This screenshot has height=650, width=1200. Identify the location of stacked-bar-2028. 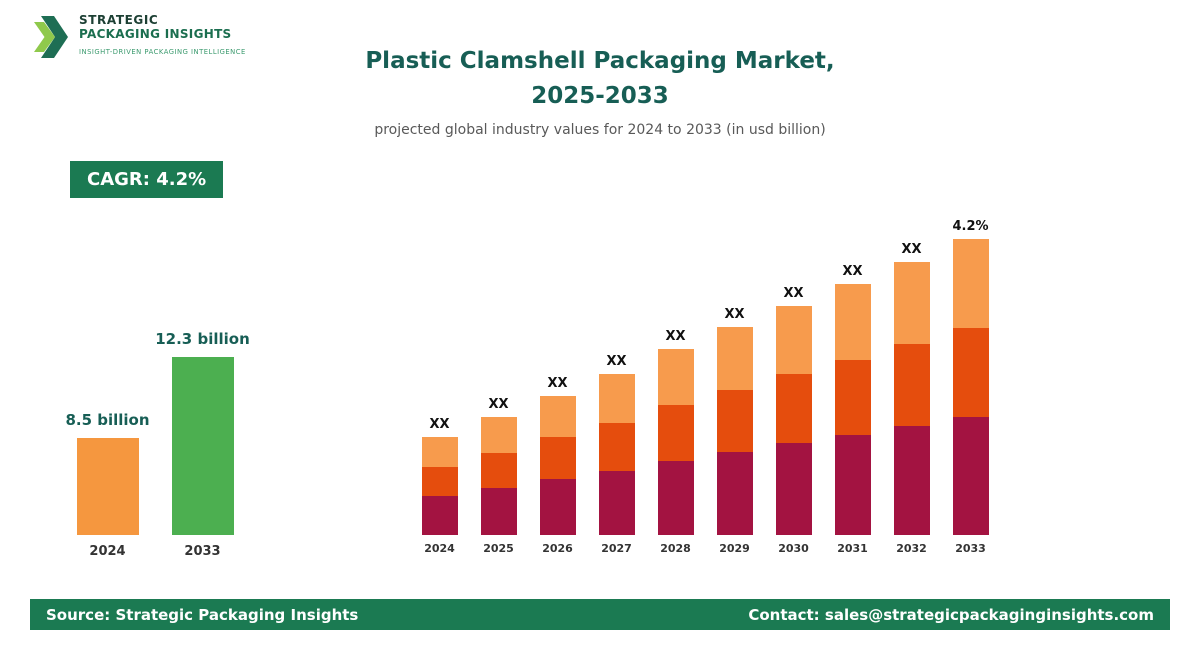
(675, 442).